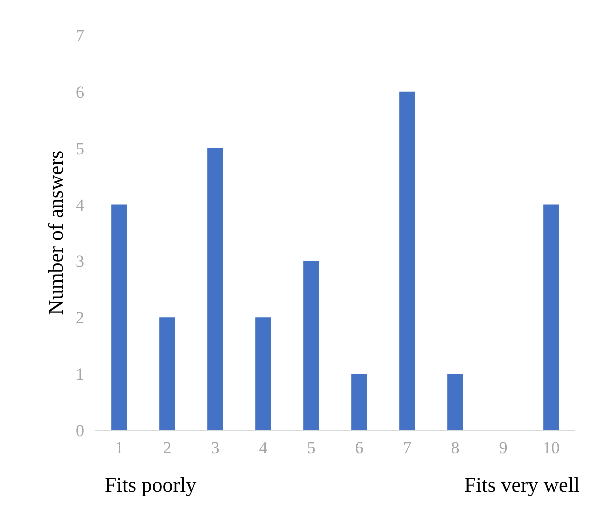 Image resolution: width=605 pixels, height=530 pixels. What do you see at coordinates (80, 205) in the screenshot?
I see `y-tick-label: 4` at bounding box center [80, 205].